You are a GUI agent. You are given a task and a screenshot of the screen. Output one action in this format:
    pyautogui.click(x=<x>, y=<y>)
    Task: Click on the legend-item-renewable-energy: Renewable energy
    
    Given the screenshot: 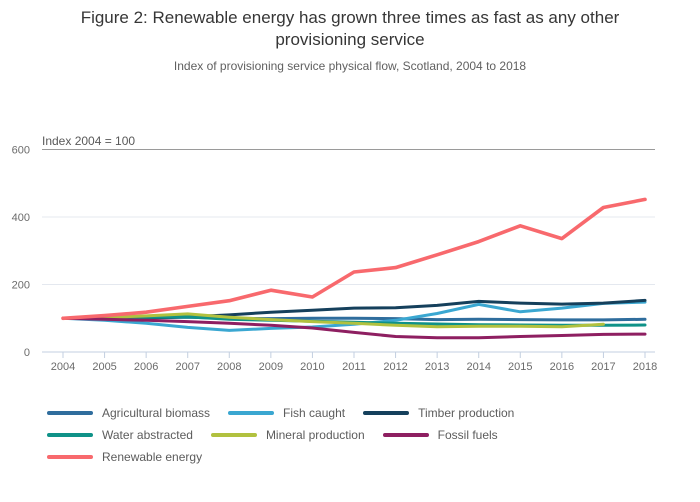 What is the action you would take?
    pyautogui.click(x=124, y=457)
    